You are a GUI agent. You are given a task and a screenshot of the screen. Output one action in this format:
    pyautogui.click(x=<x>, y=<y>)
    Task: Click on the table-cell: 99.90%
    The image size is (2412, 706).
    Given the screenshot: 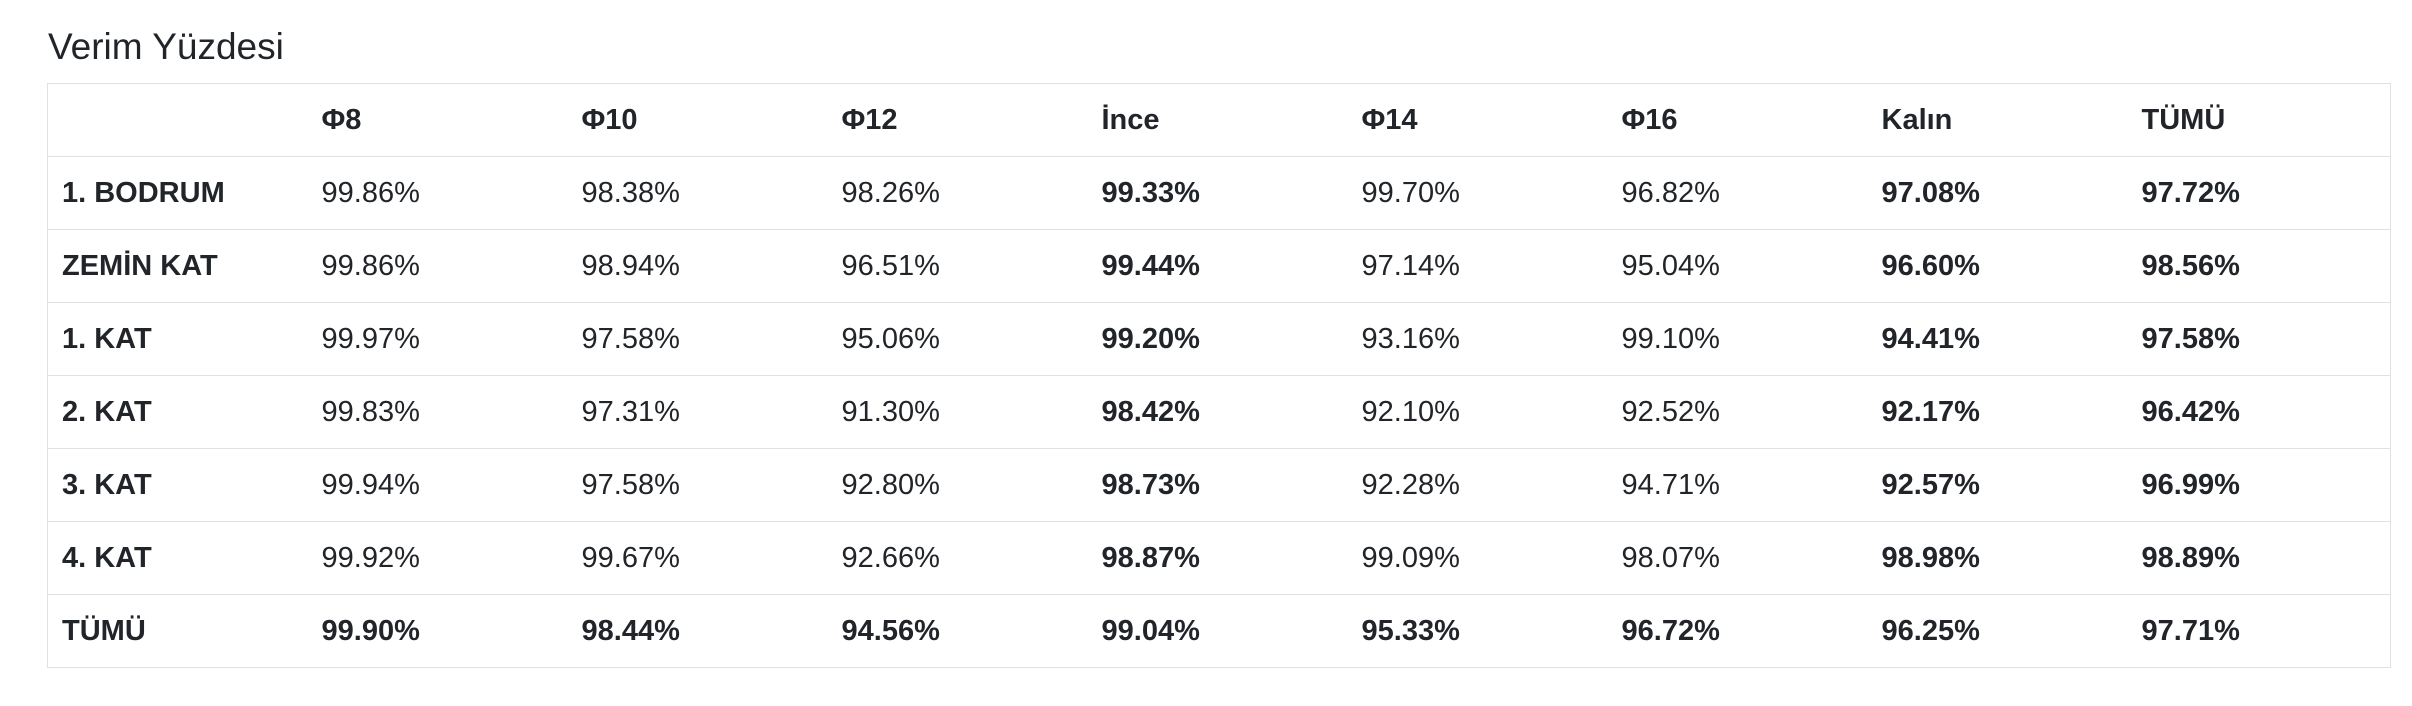 What is the action you would take?
    pyautogui.click(x=437, y=631)
    